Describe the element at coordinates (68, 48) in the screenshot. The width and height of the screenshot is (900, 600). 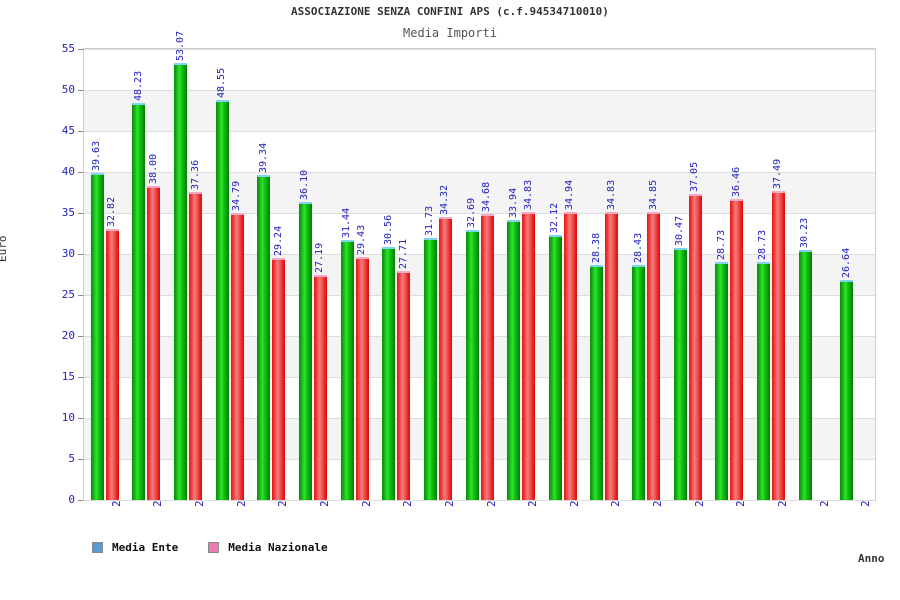
I see `y-tick-label: 55` at that location.